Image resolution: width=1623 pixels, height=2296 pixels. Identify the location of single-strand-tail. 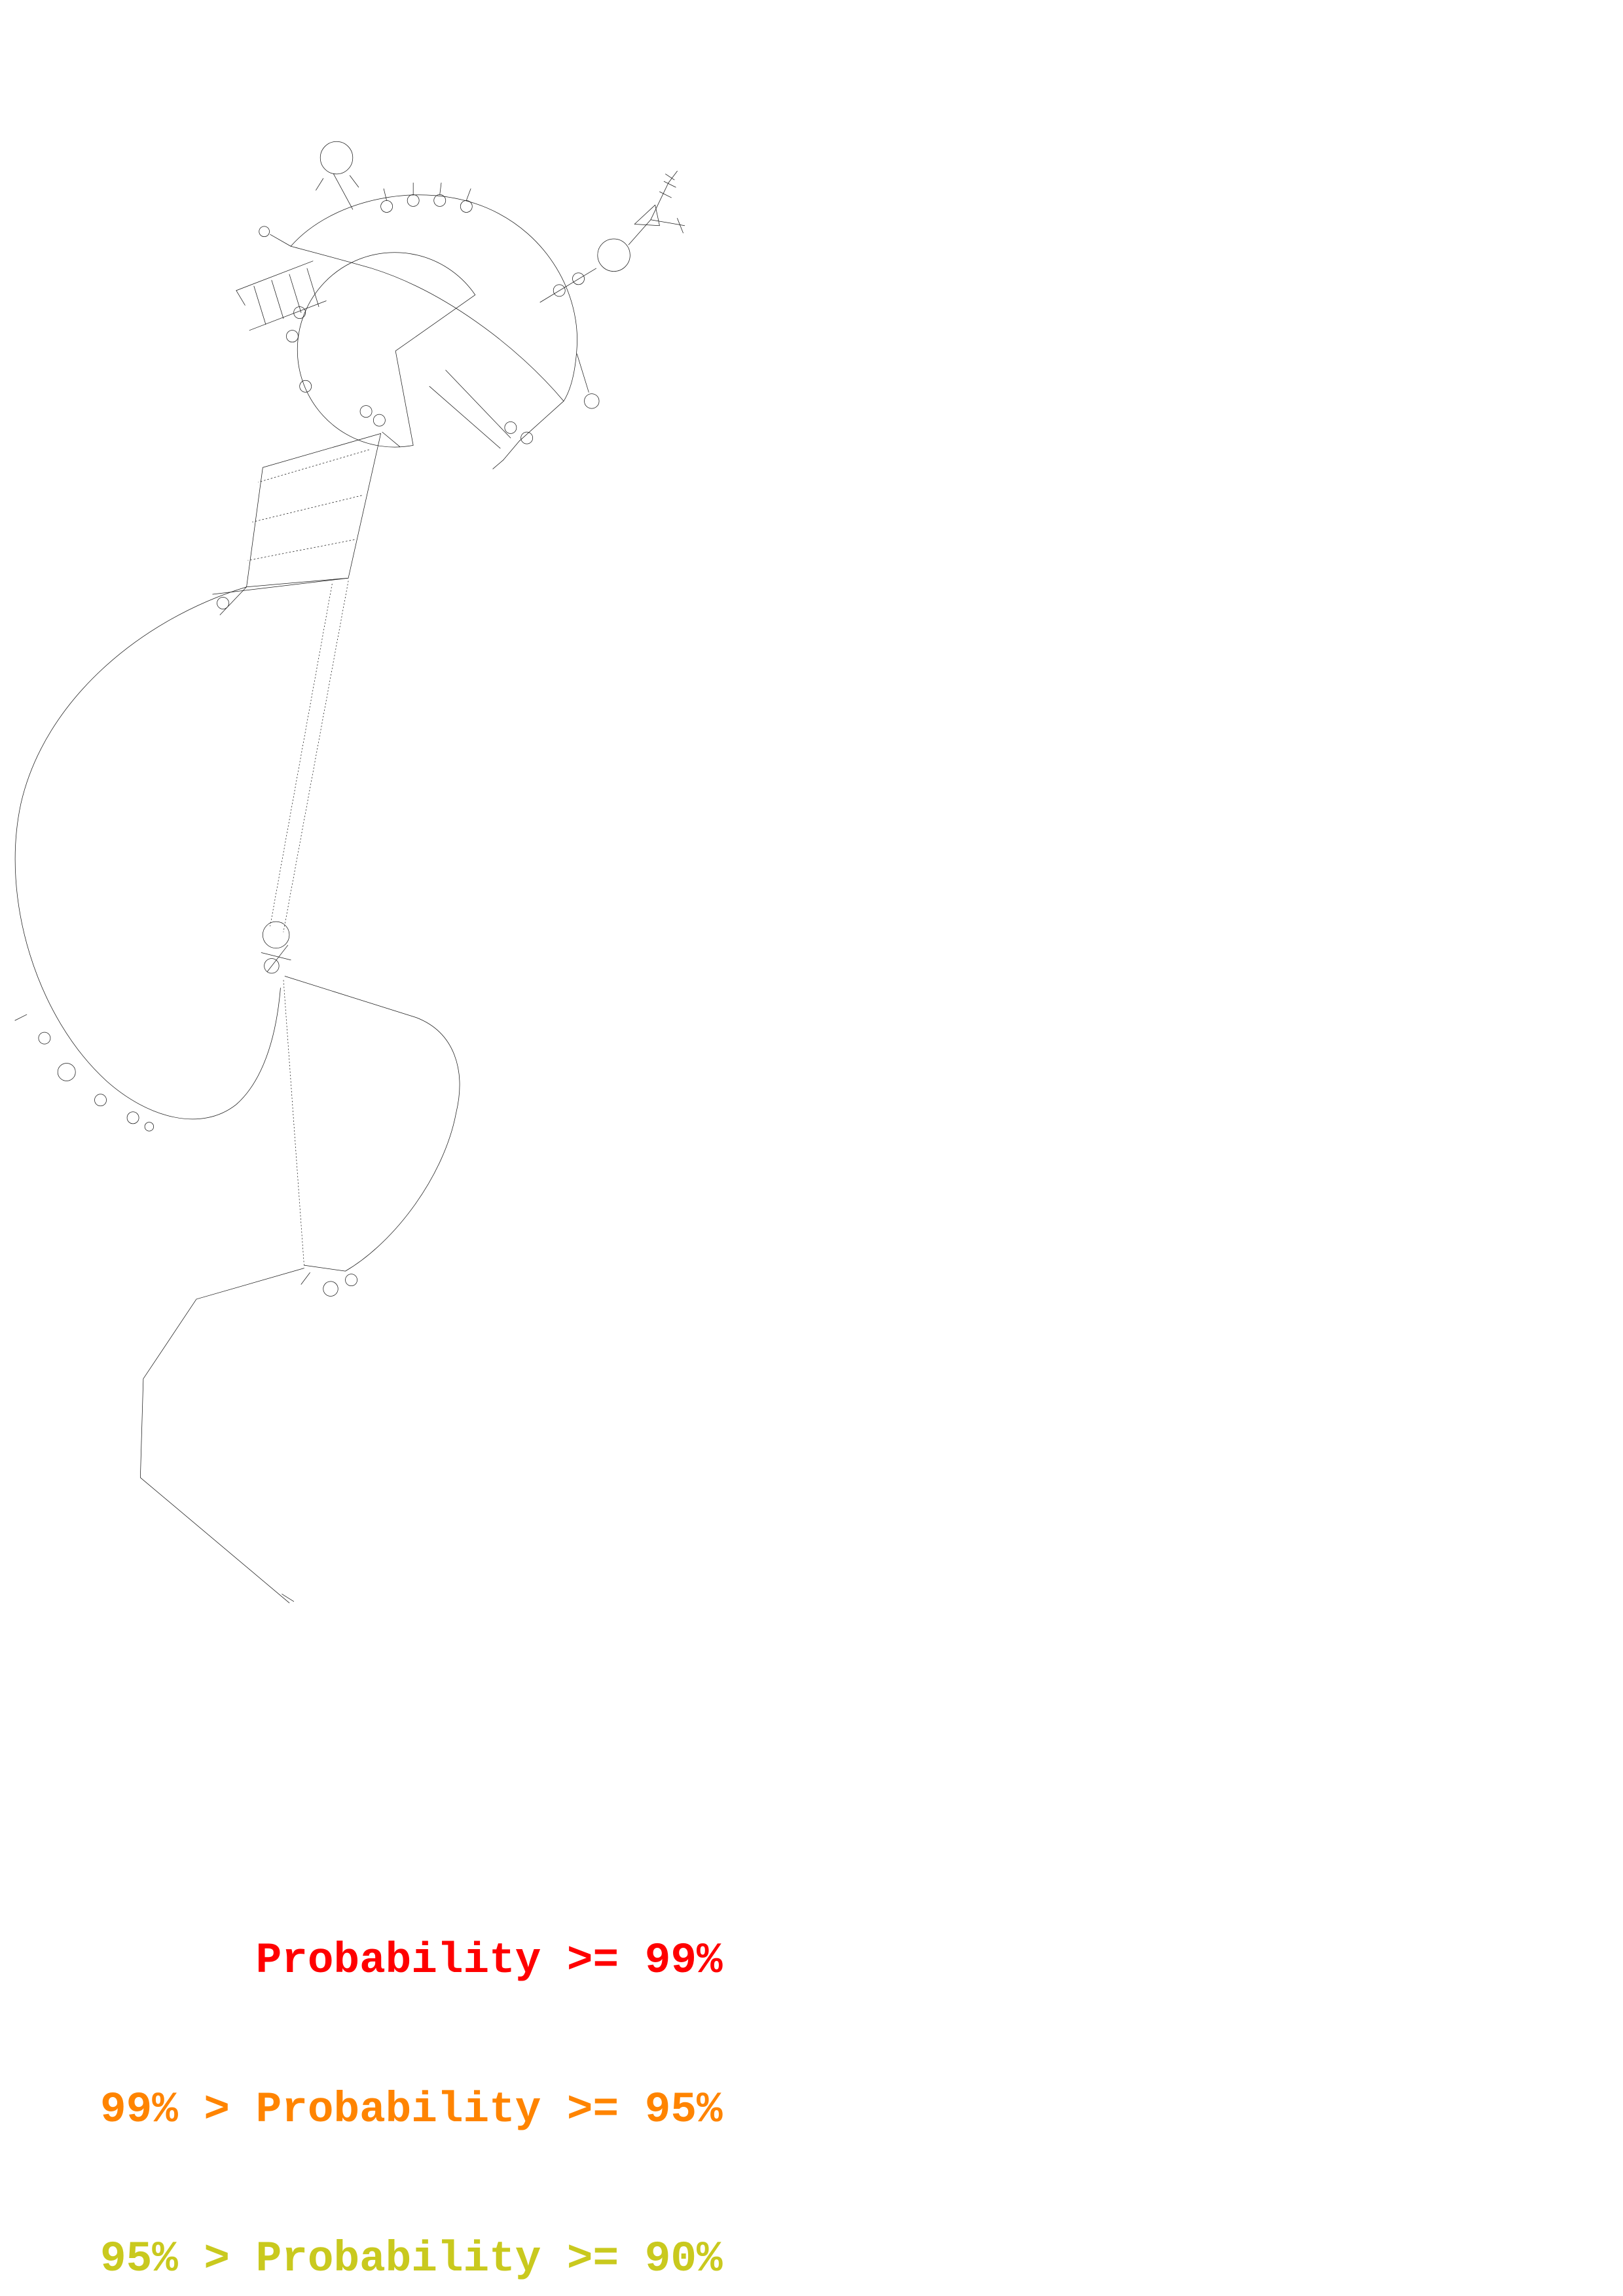
(222, 1435).